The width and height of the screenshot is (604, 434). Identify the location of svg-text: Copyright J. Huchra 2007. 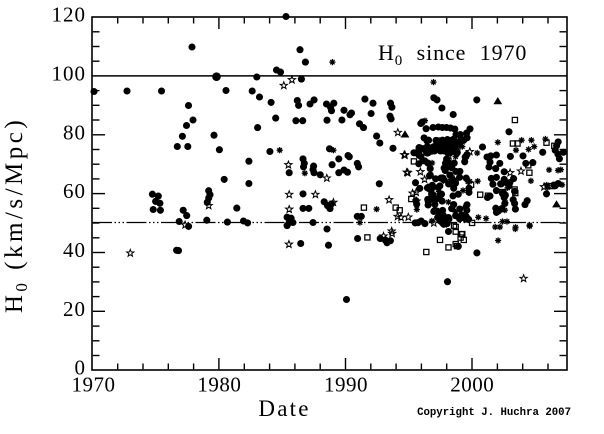
(494, 413).